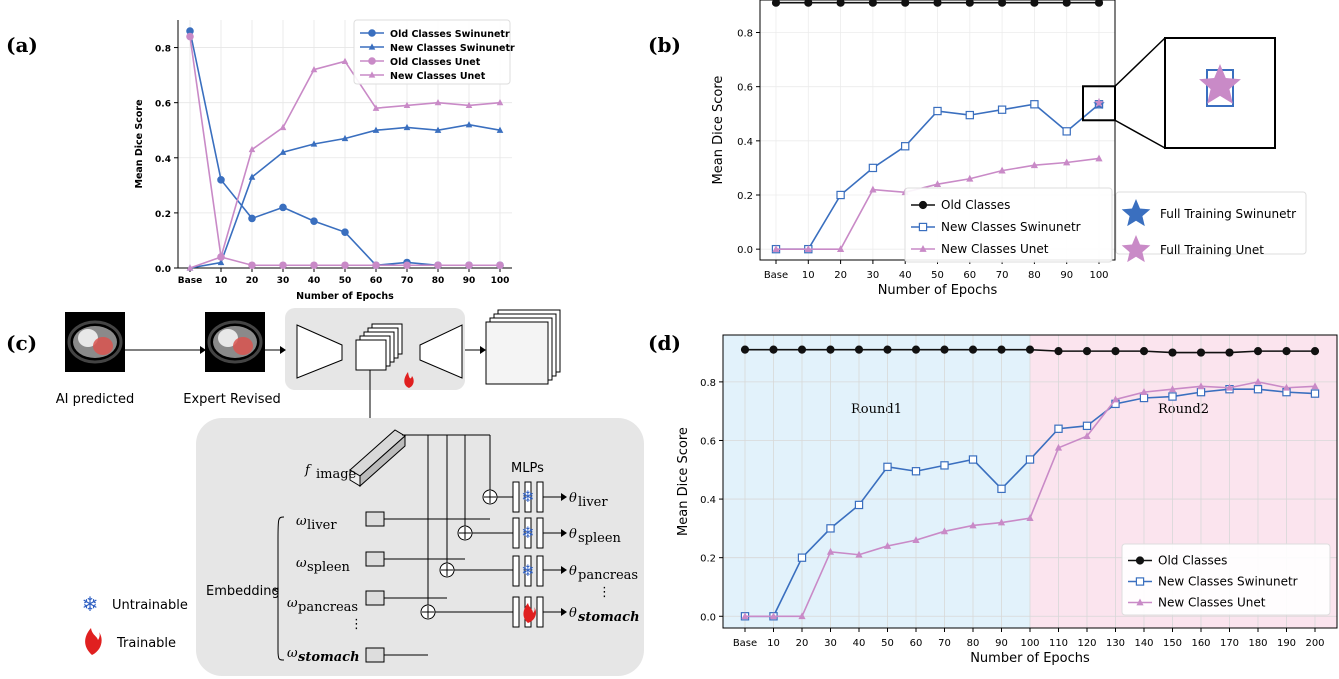  What do you see at coordinates (1257, 643) in the screenshot?
I see `x-tick-label-18: 180` at bounding box center [1257, 643].